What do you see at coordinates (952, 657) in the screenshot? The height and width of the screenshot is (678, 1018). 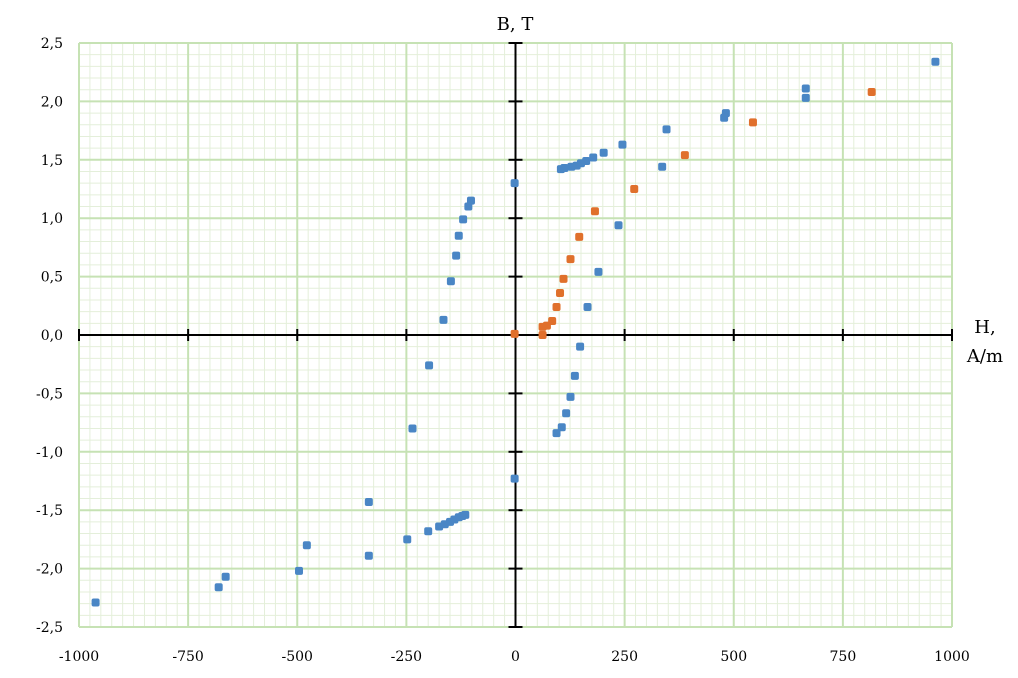 I see `x-tick-label: 1000` at bounding box center [952, 657].